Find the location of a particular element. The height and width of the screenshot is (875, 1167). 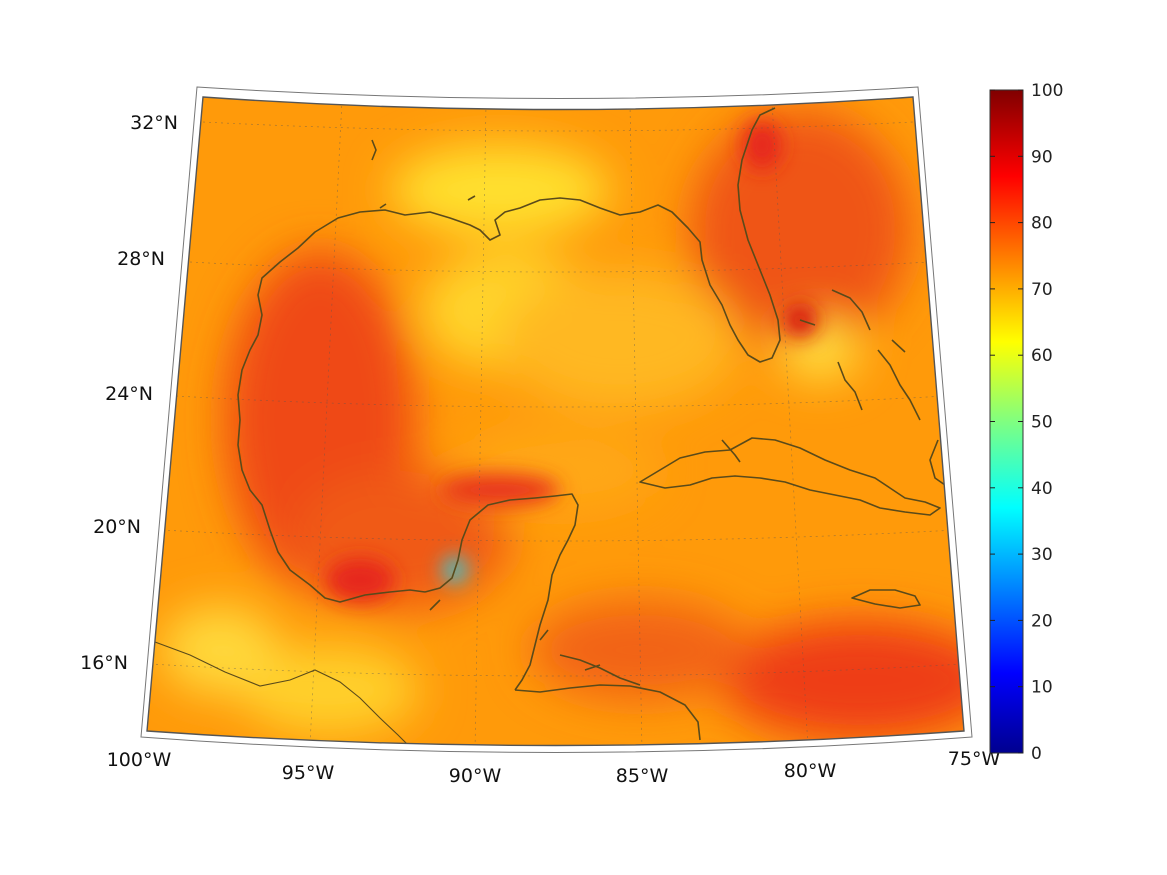

colorbar-gradient is located at coordinates (1006, 421).